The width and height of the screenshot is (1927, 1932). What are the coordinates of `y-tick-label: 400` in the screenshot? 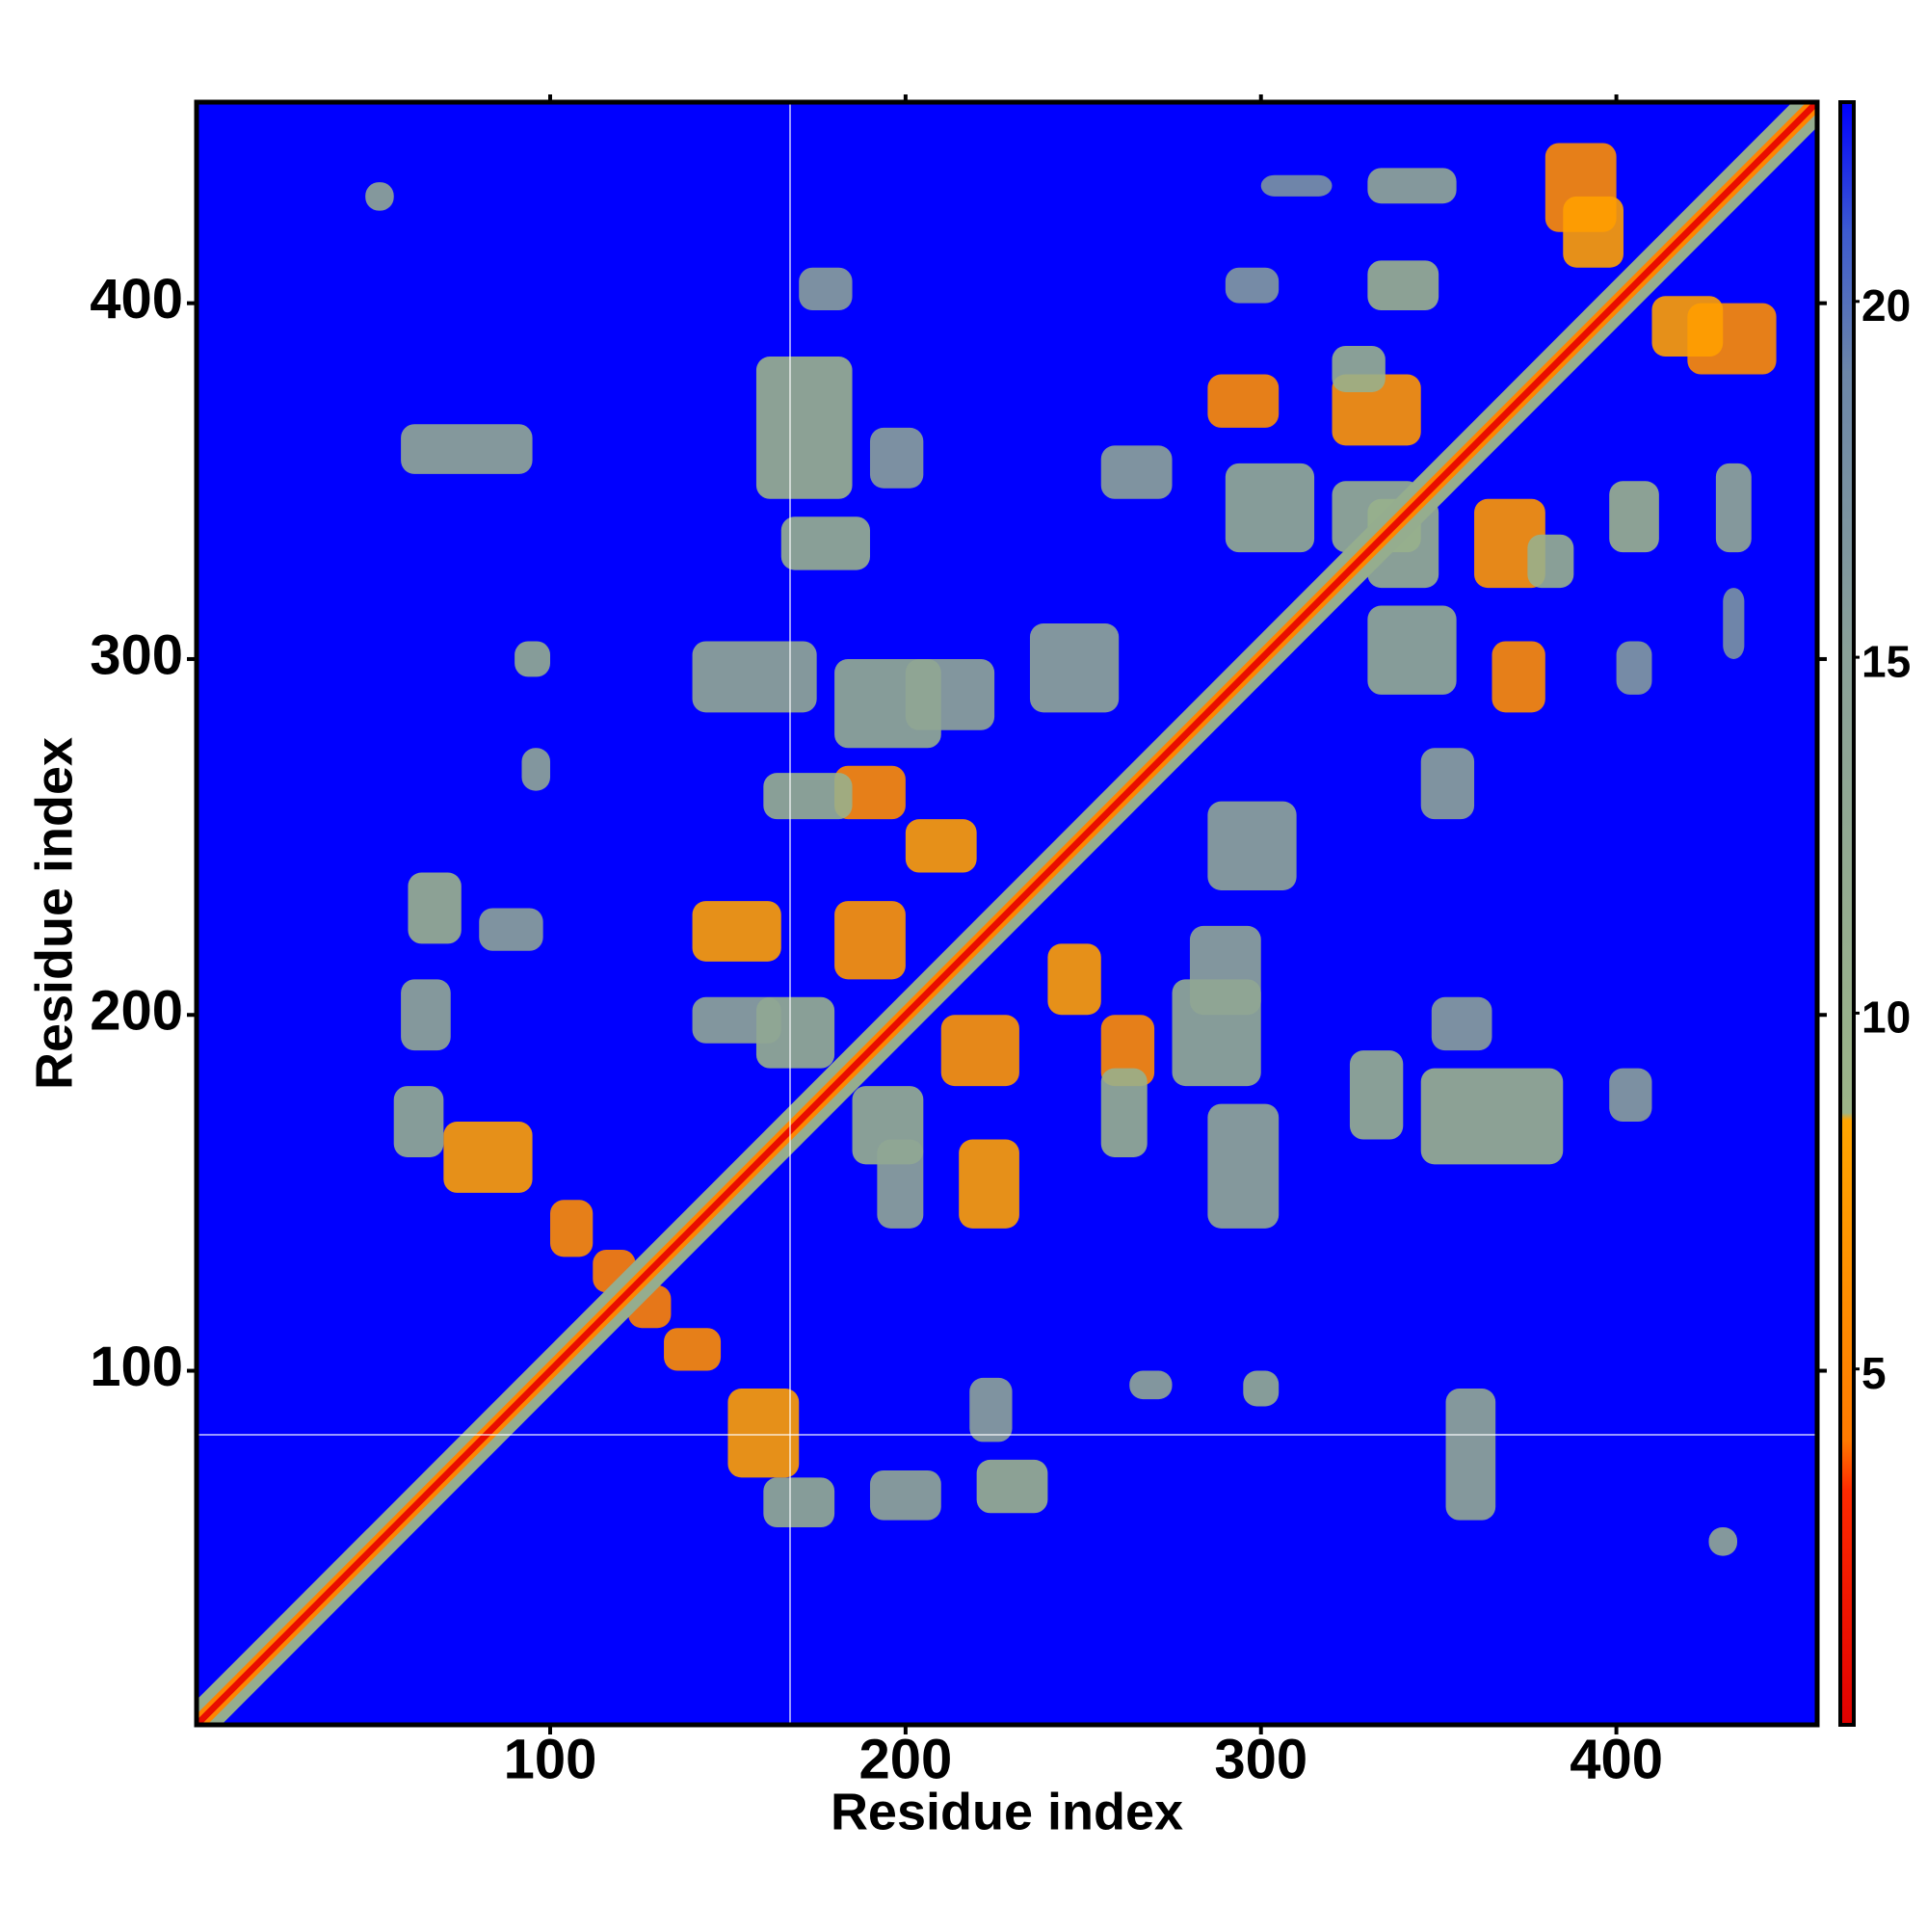 It's located at (136, 299).